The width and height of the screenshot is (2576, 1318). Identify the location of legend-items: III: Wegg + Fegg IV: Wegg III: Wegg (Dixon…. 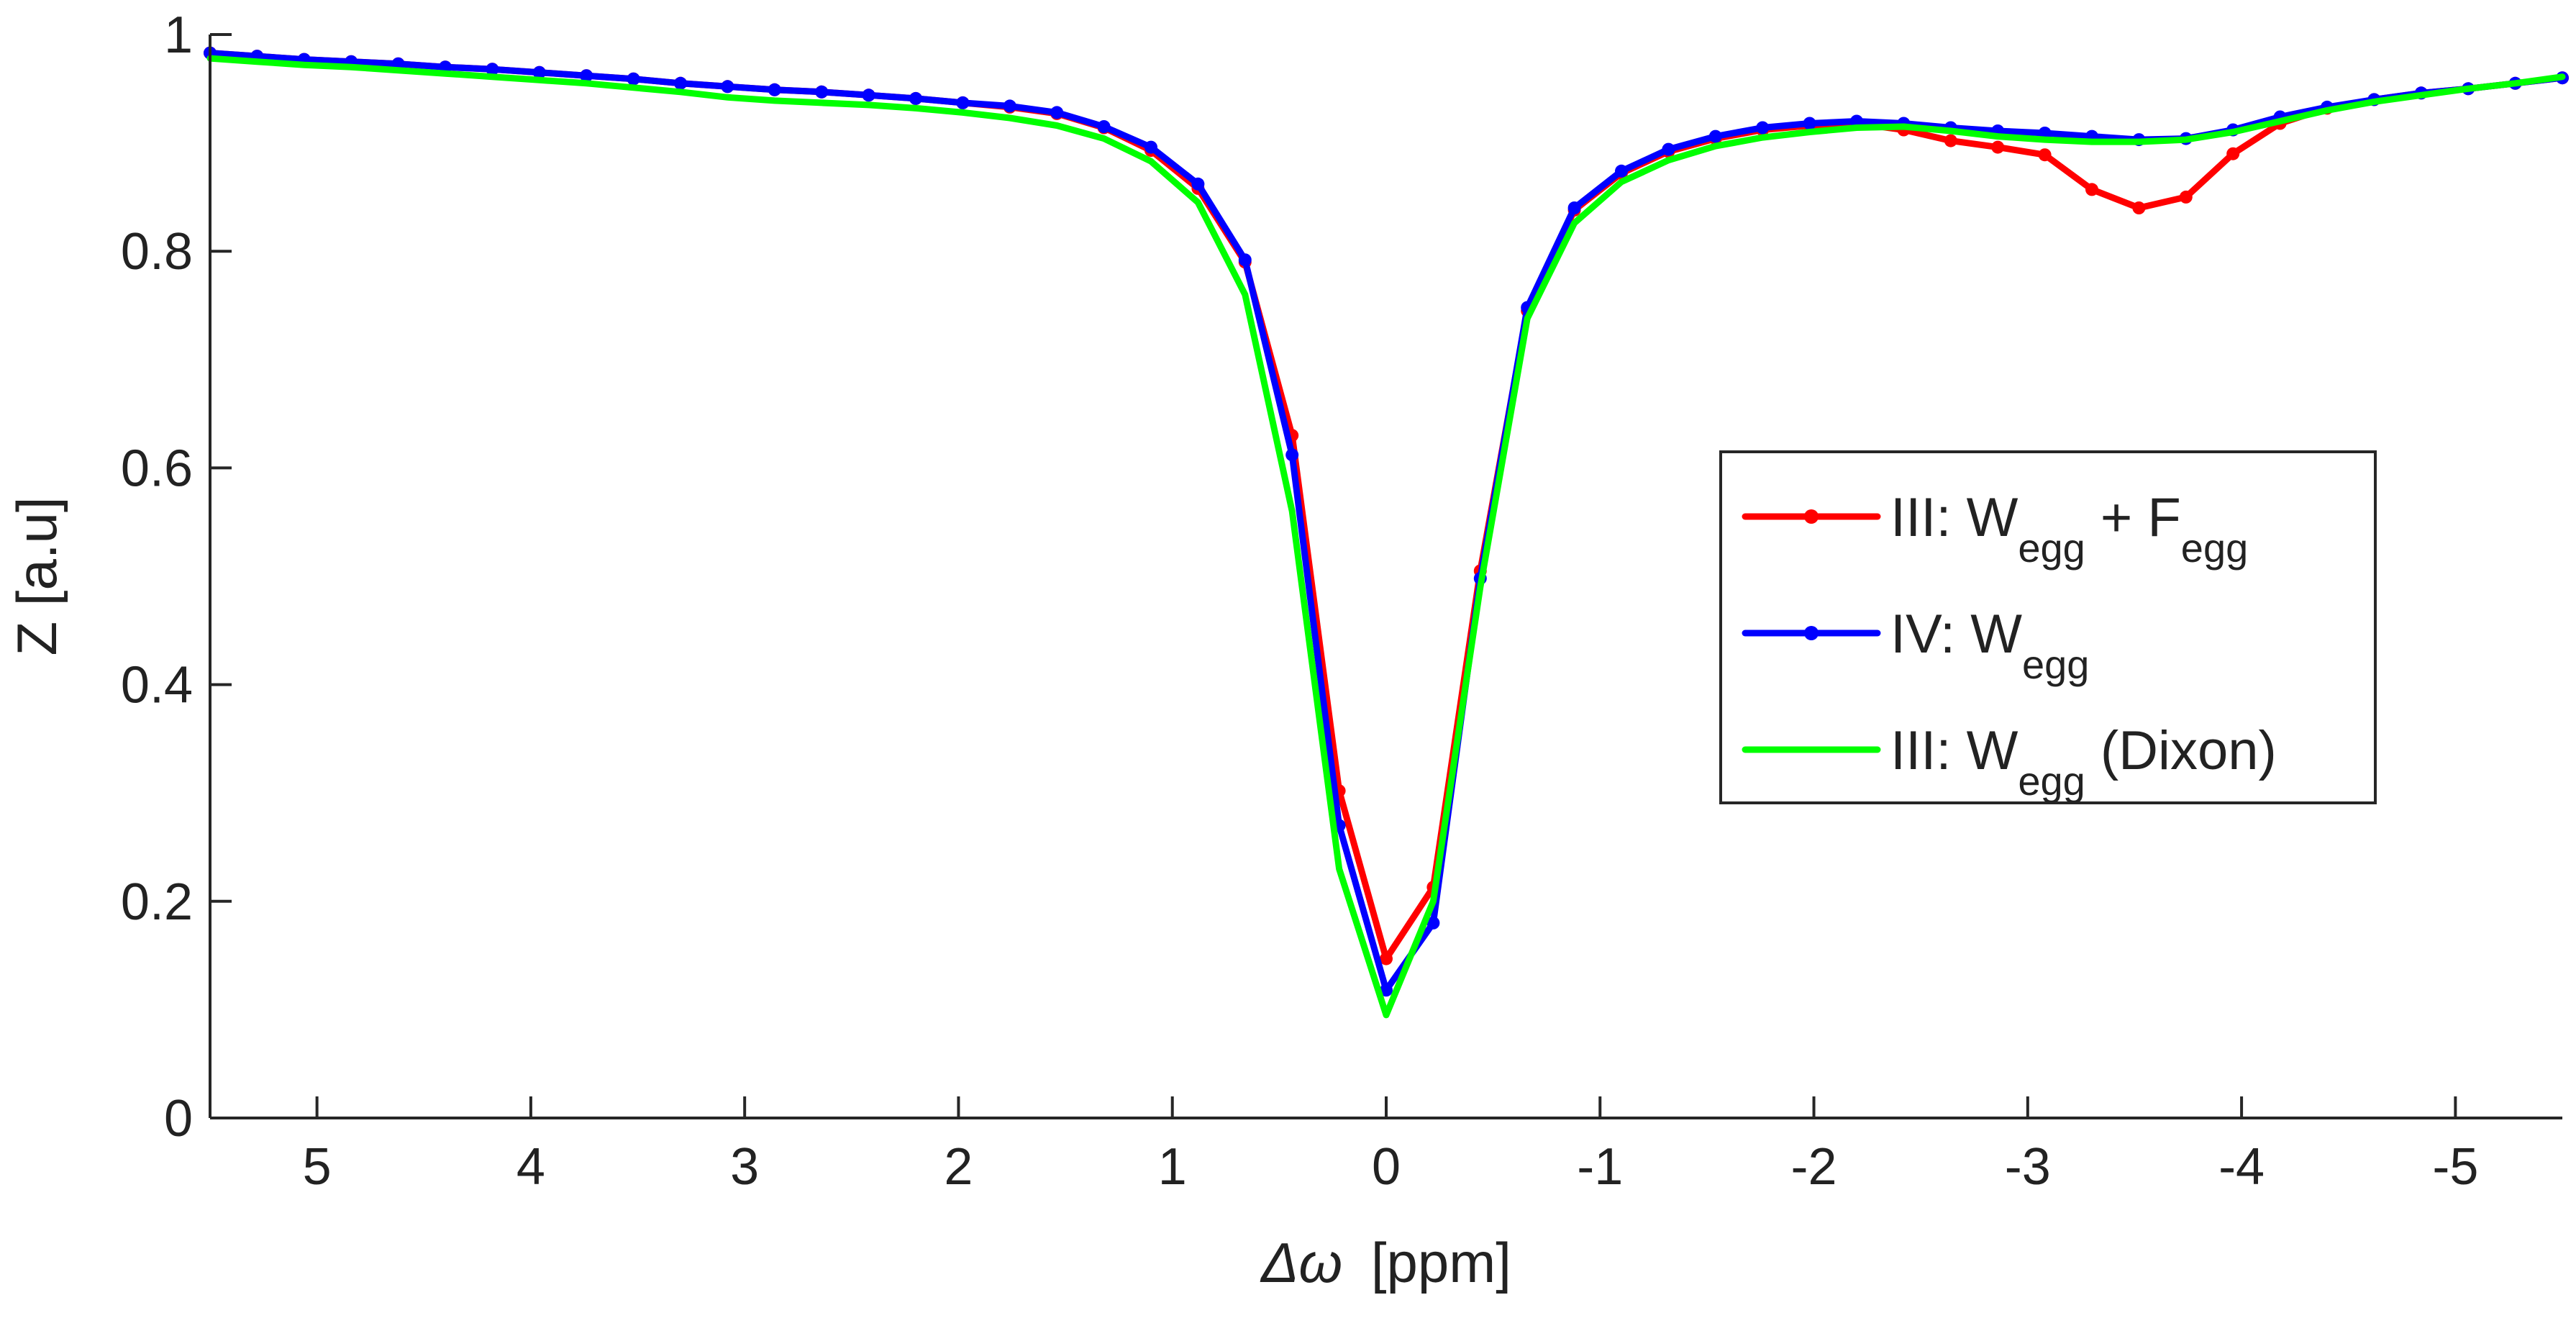
(2010, 645).